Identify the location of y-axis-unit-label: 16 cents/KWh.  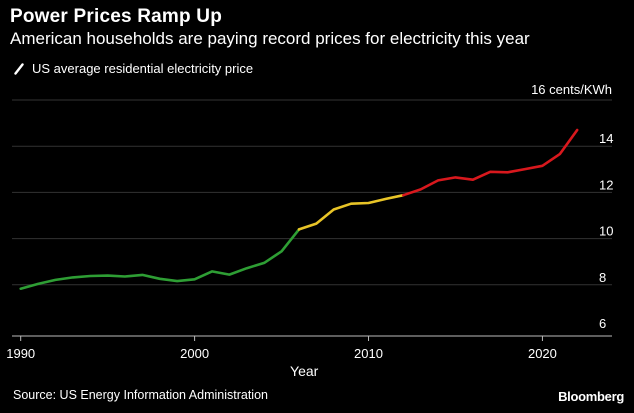
(571, 89).